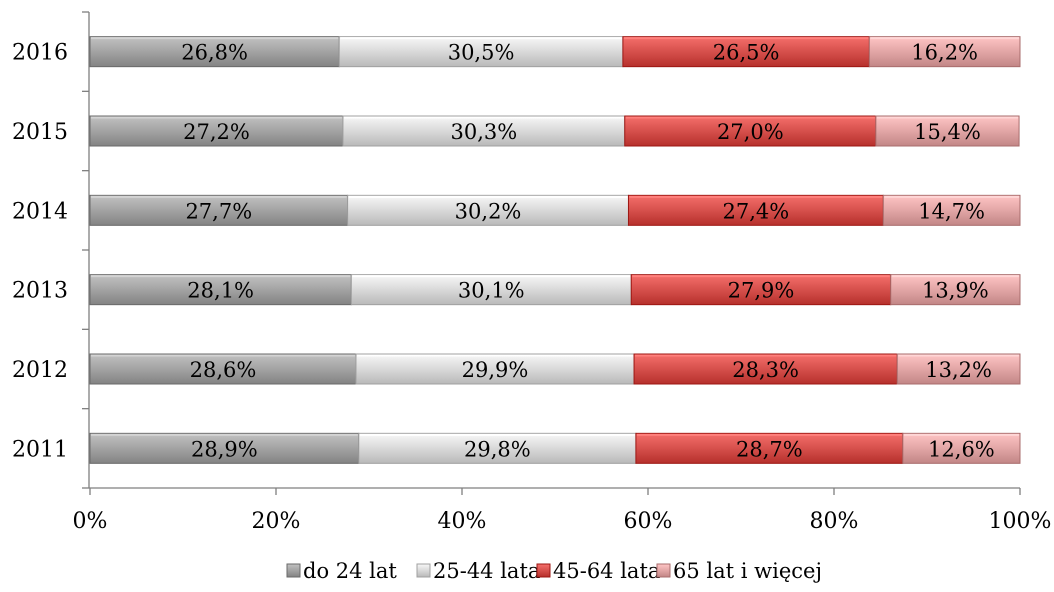 Image resolution: width=1054 pixels, height=592 pixels. What do you see at coordinates (40, 53) in the screenshot?
I see `category-label: 2016` at bounding box center [40, 53].